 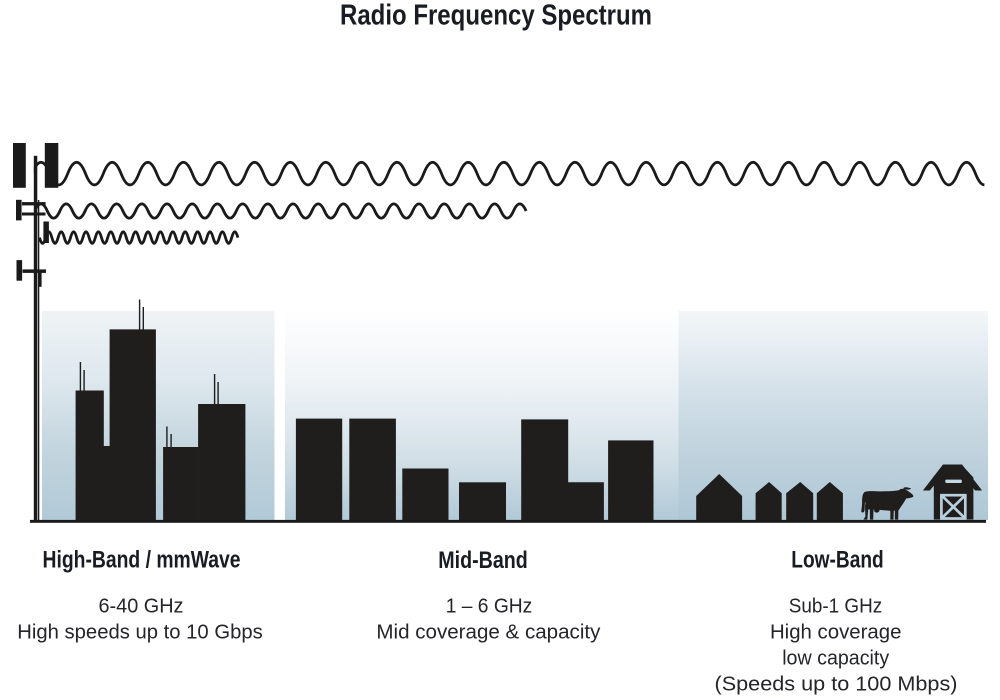 What do you see at coordinates (489, 606) in the screenshot?
I see `svg-text: 1 – 6 GHz` at bounding box center [489, 606].